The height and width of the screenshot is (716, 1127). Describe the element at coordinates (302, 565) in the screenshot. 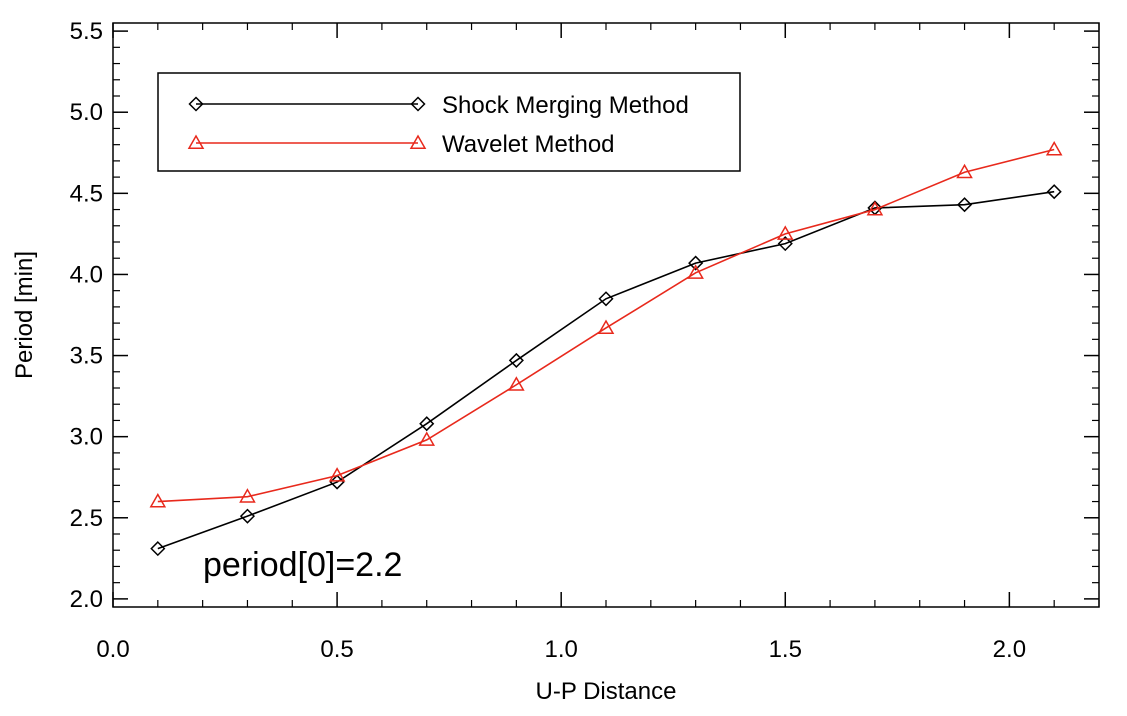

I see `annotation-label: period[0]=2.2` at that location.